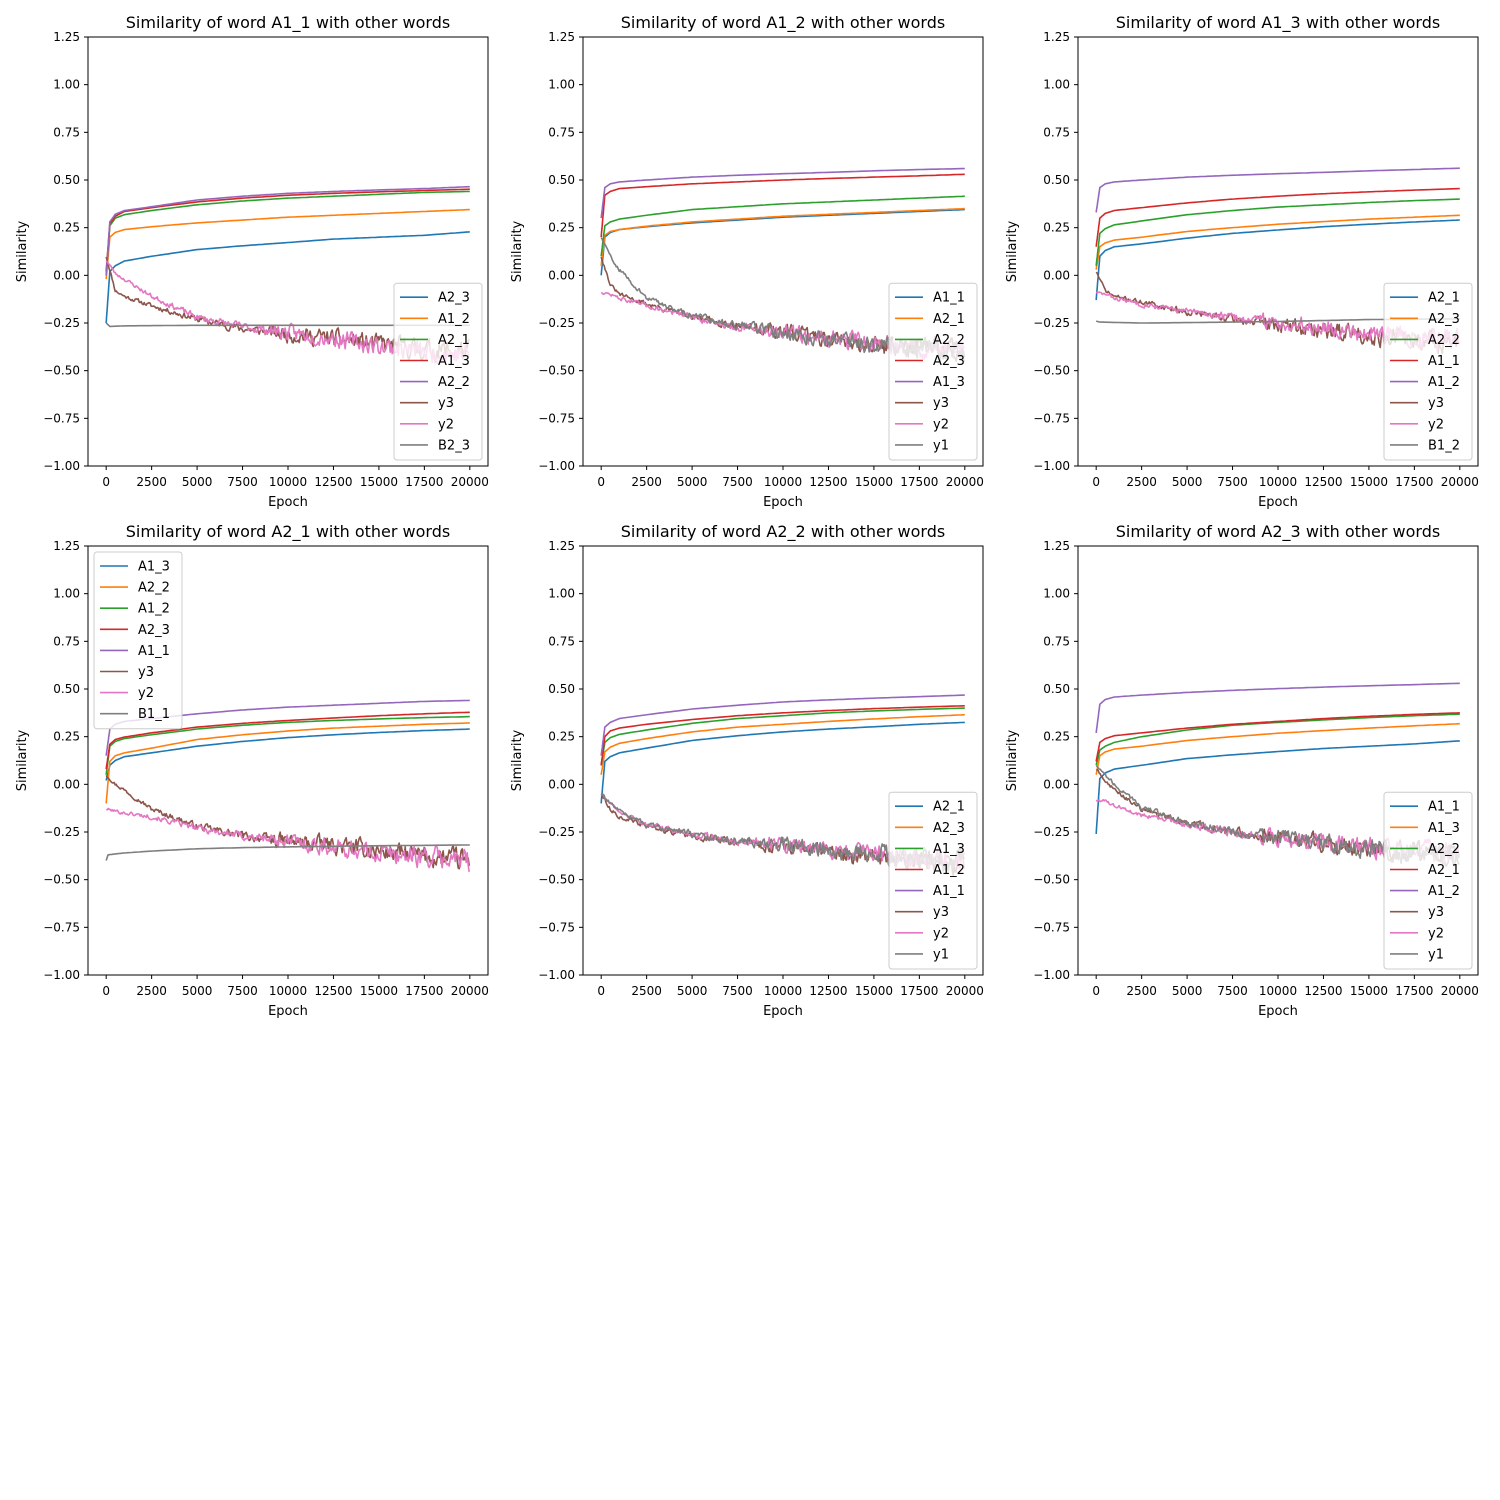 This screenshot has width=1500, height=1500. What do you see at coordinates (737, 482) in the screenshot?
I see `x-tick-label: 7500` at bounding box center [737, 482].